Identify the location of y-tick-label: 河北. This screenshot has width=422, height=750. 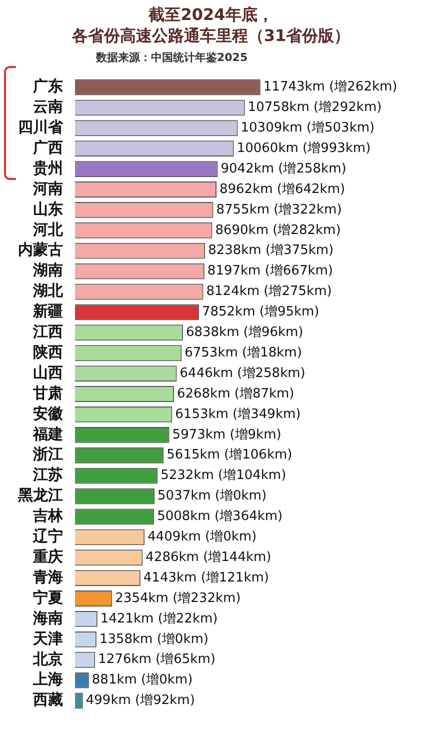
(48, 229).